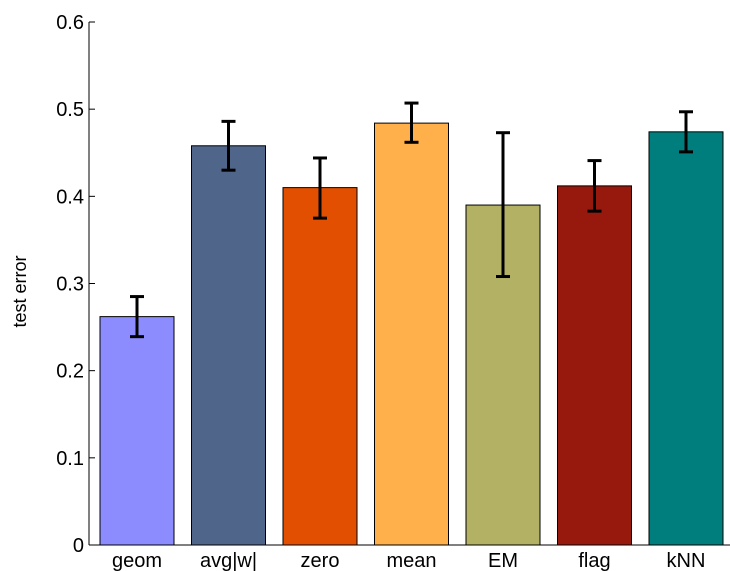 This screenshot has height=571, width=730. Describe the element at coordinates (20, 291) in the screenshot. I see `y-axis-label: test error` at that location.